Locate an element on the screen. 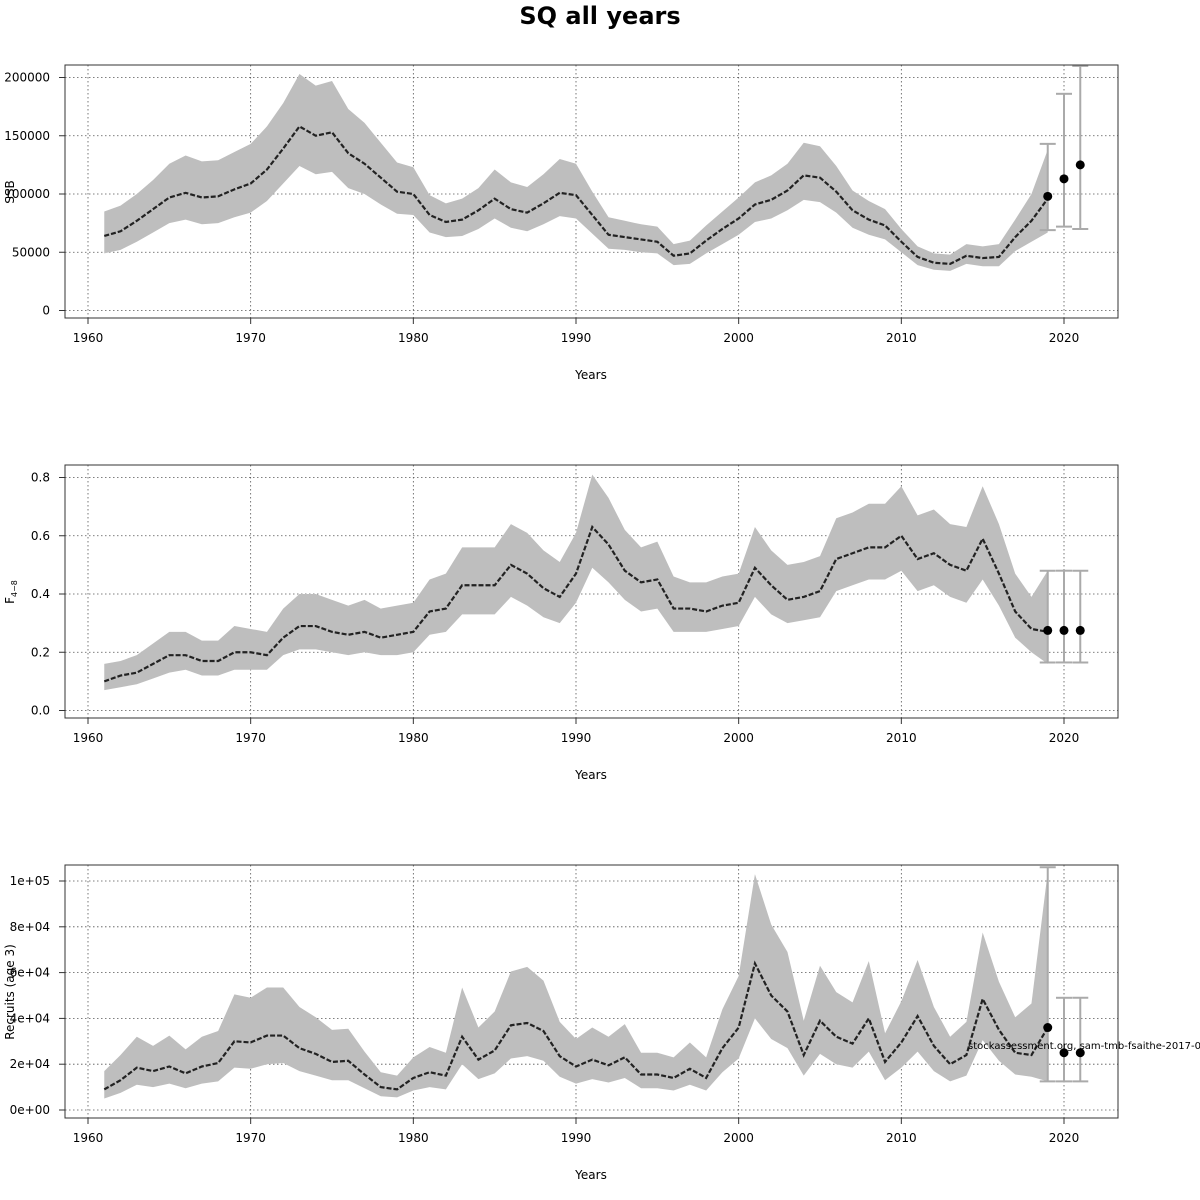 Image resolution: width=1200 pixels, height=1200 pixels. y-axis-label-subscript: 4−8 is located at coordinates (14, 588).